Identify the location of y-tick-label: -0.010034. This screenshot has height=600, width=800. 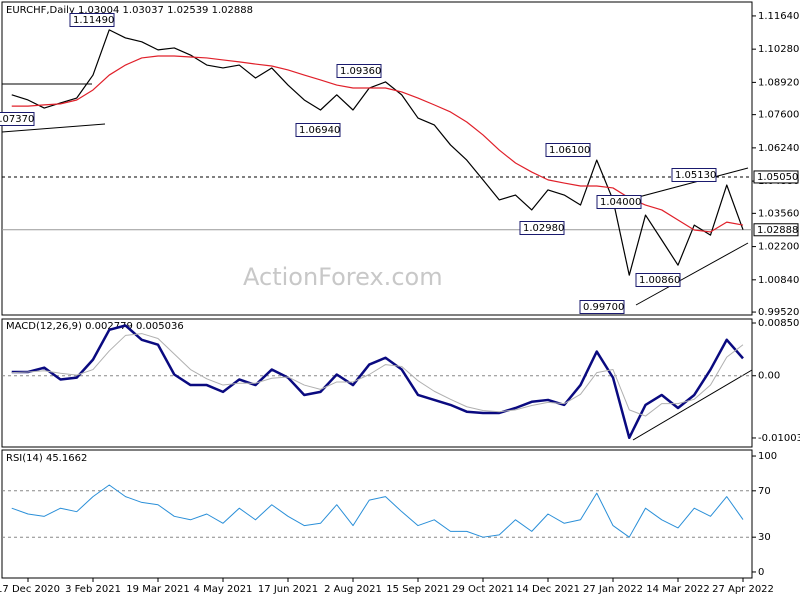
(779, 438).